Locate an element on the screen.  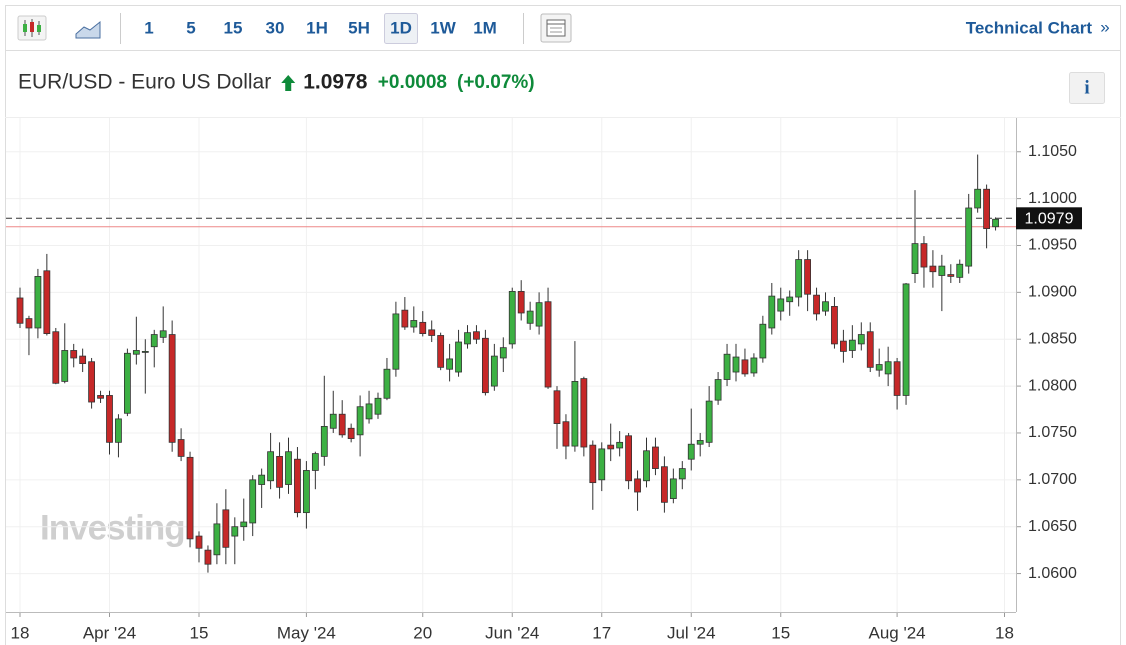
candle-icon is located at coordinates (32, 28).